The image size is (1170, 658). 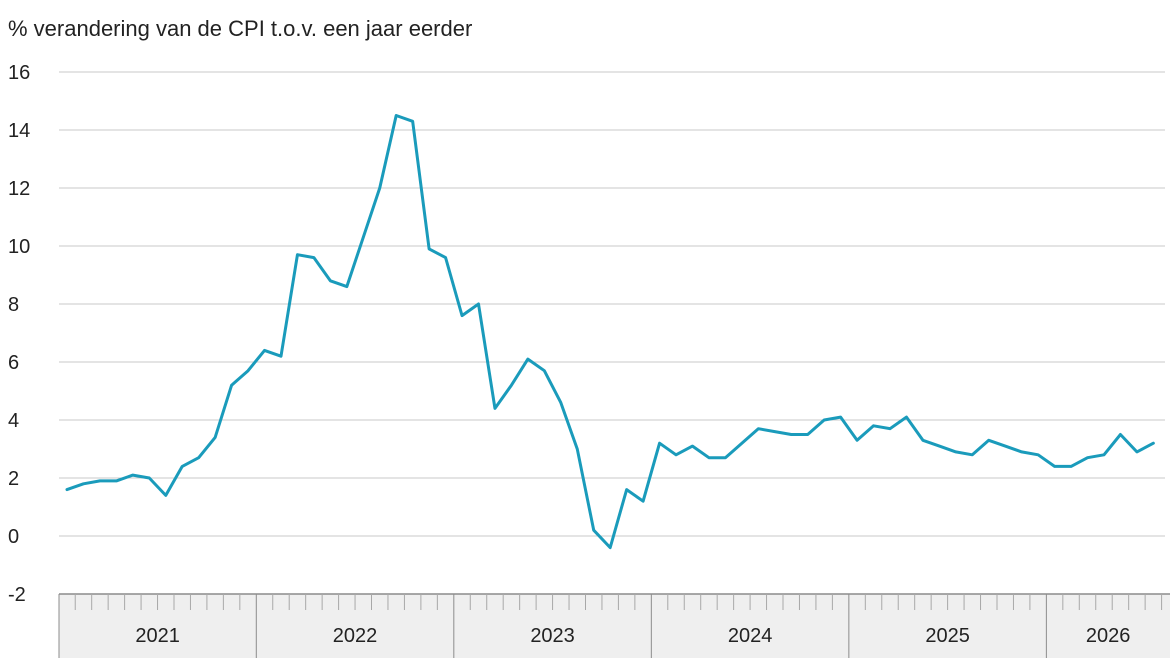 I want to click on y-tick-label: 0, so click(x=13, y=537).